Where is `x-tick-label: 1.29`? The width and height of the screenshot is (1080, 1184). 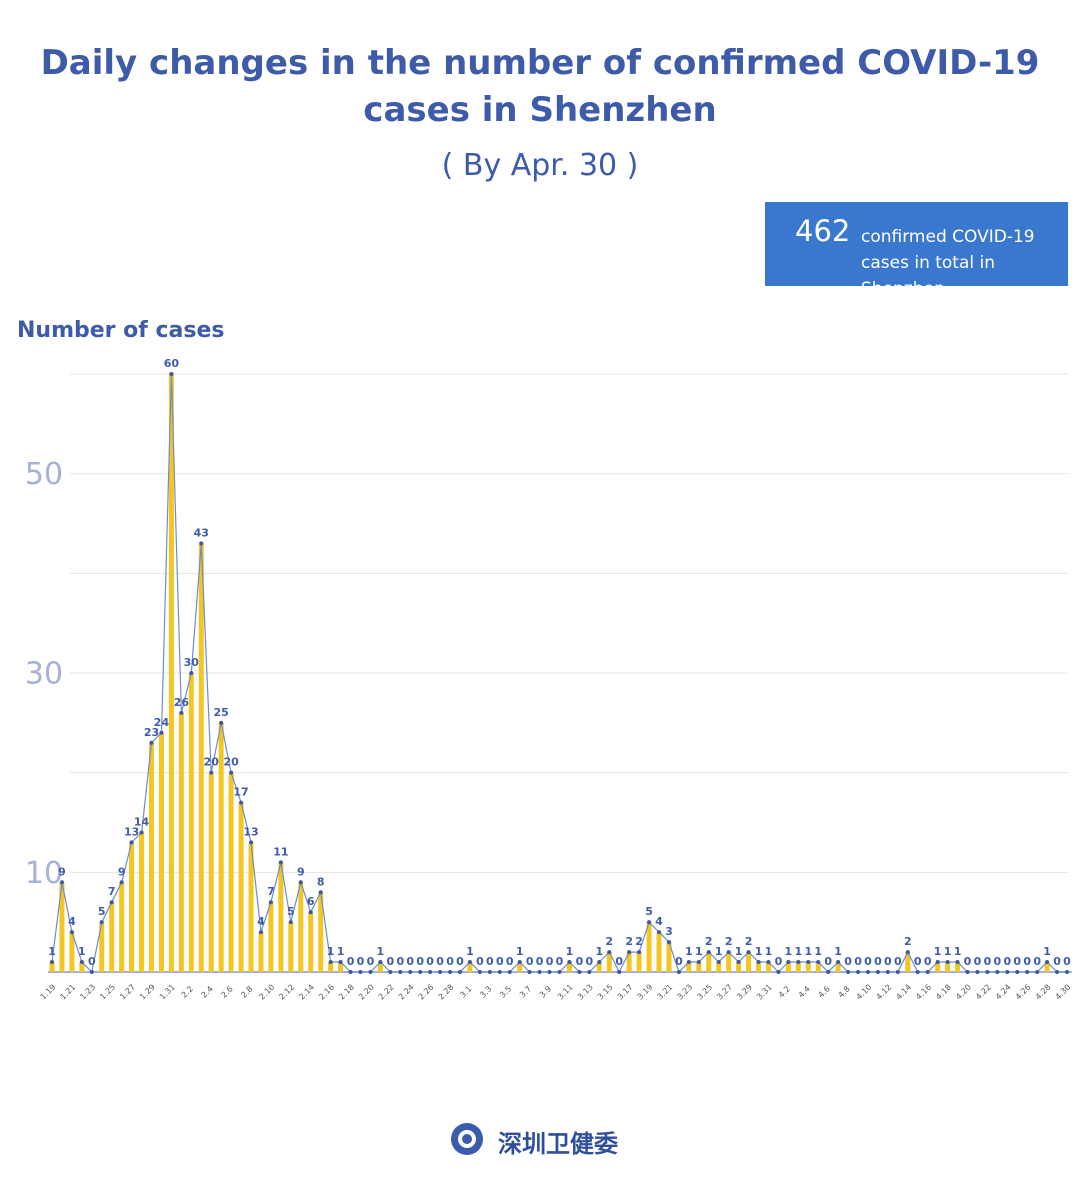 x-tick-label: 1.29 is located at coordinates (147, 992).